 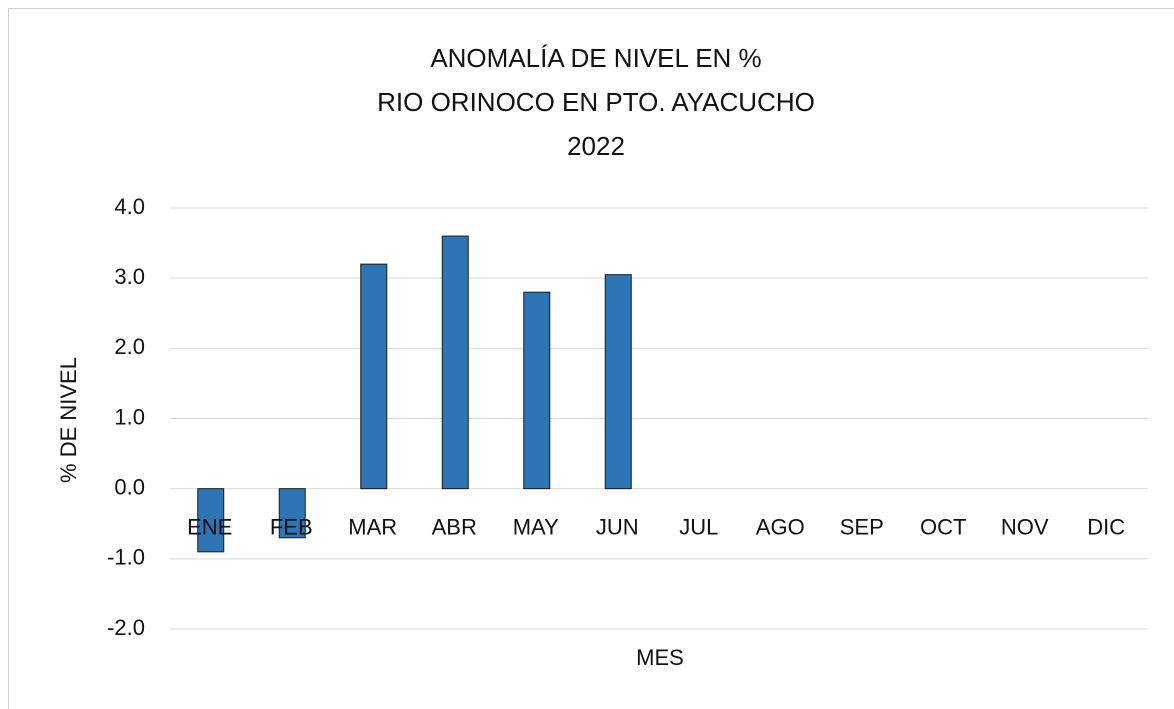 I want to click on x-tick-label: ENE, so click(x=209, y=526).